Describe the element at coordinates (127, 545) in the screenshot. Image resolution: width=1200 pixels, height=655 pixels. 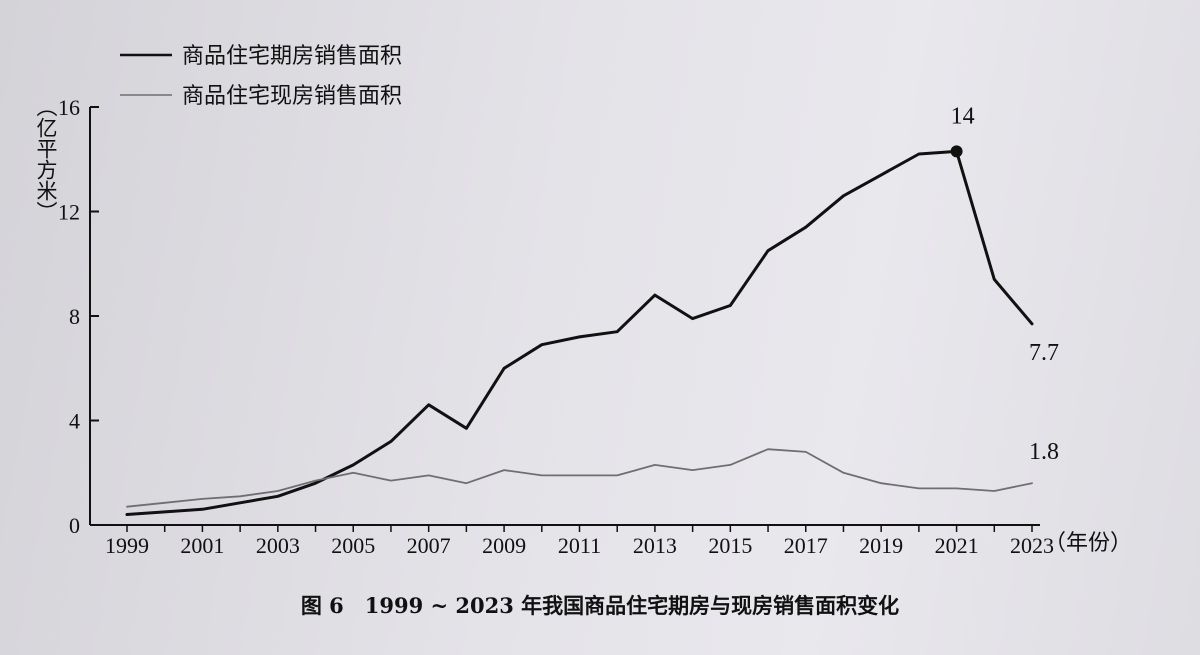
I see `x-tick-label: 1999` at that location.